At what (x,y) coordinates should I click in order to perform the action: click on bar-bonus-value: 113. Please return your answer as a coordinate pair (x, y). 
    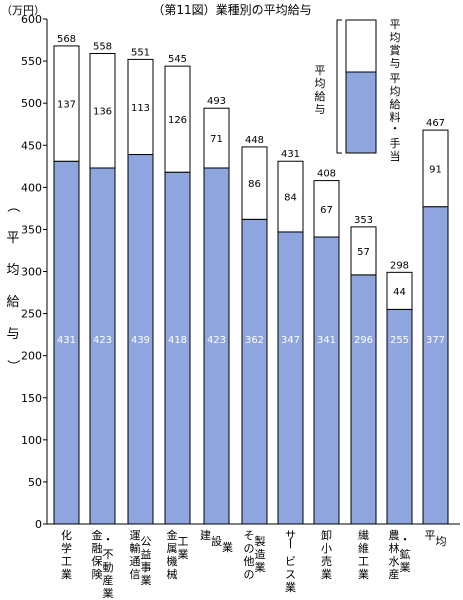
    Looking at the image, I should click on (140, 108).